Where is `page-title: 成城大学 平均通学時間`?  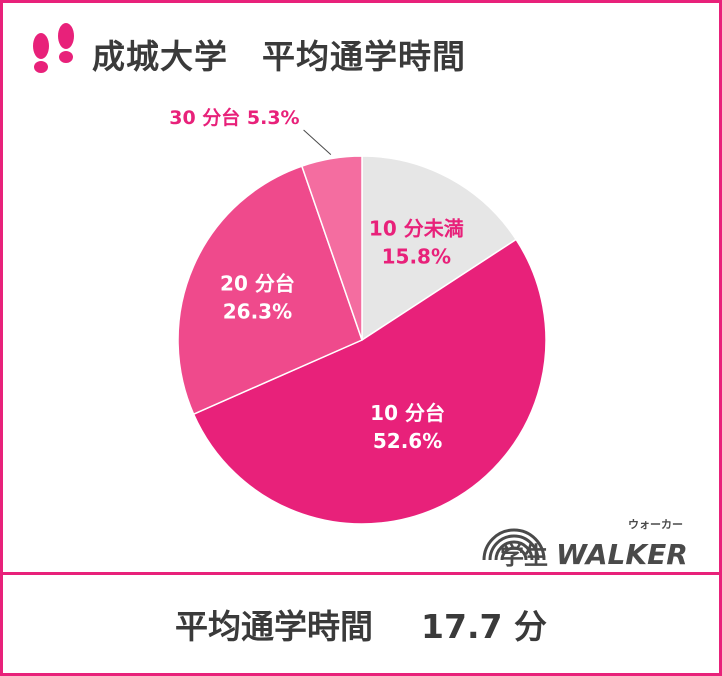
page-title: 成城大学 平均通学時間 is located at coordinates (279, 56).